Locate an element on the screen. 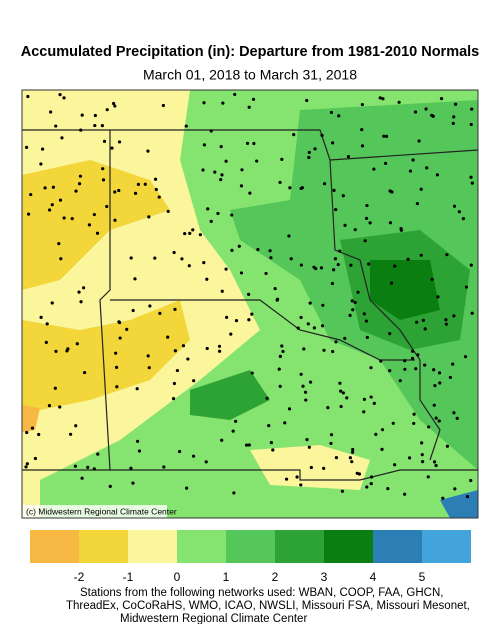  legend-tick-label: 0 is located at coordinates (177, 577).